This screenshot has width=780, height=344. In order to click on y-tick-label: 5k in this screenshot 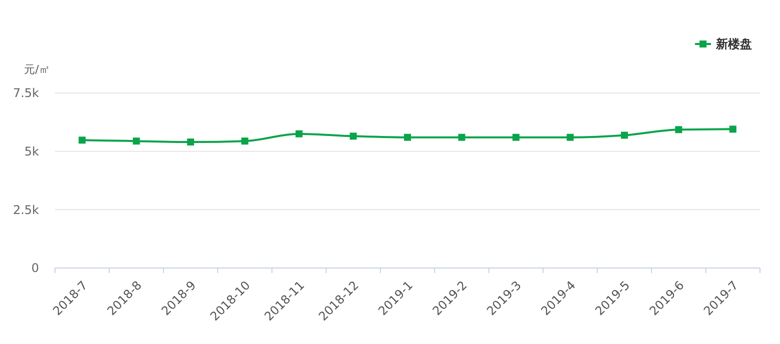, I will do `click(32, 151)`.